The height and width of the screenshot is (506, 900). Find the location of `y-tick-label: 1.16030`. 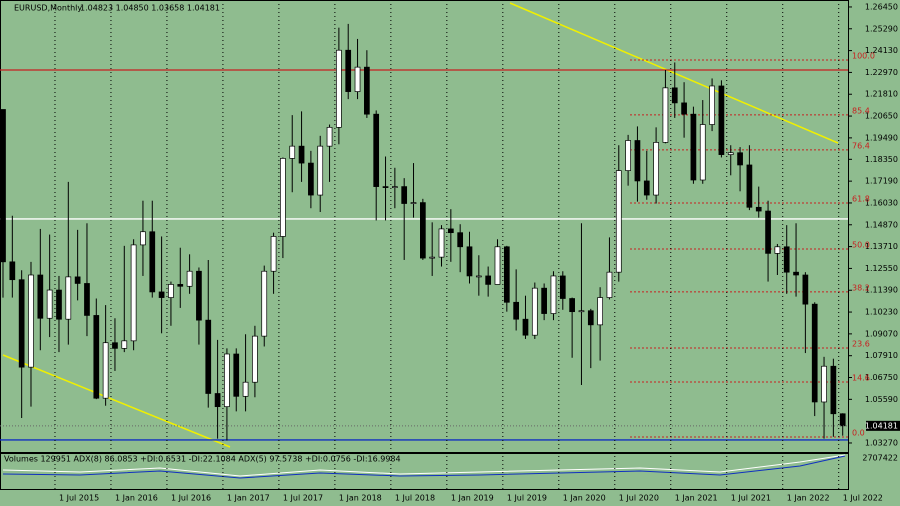

y-tick-label: 1.16030 is located at coordinates (881, 202).